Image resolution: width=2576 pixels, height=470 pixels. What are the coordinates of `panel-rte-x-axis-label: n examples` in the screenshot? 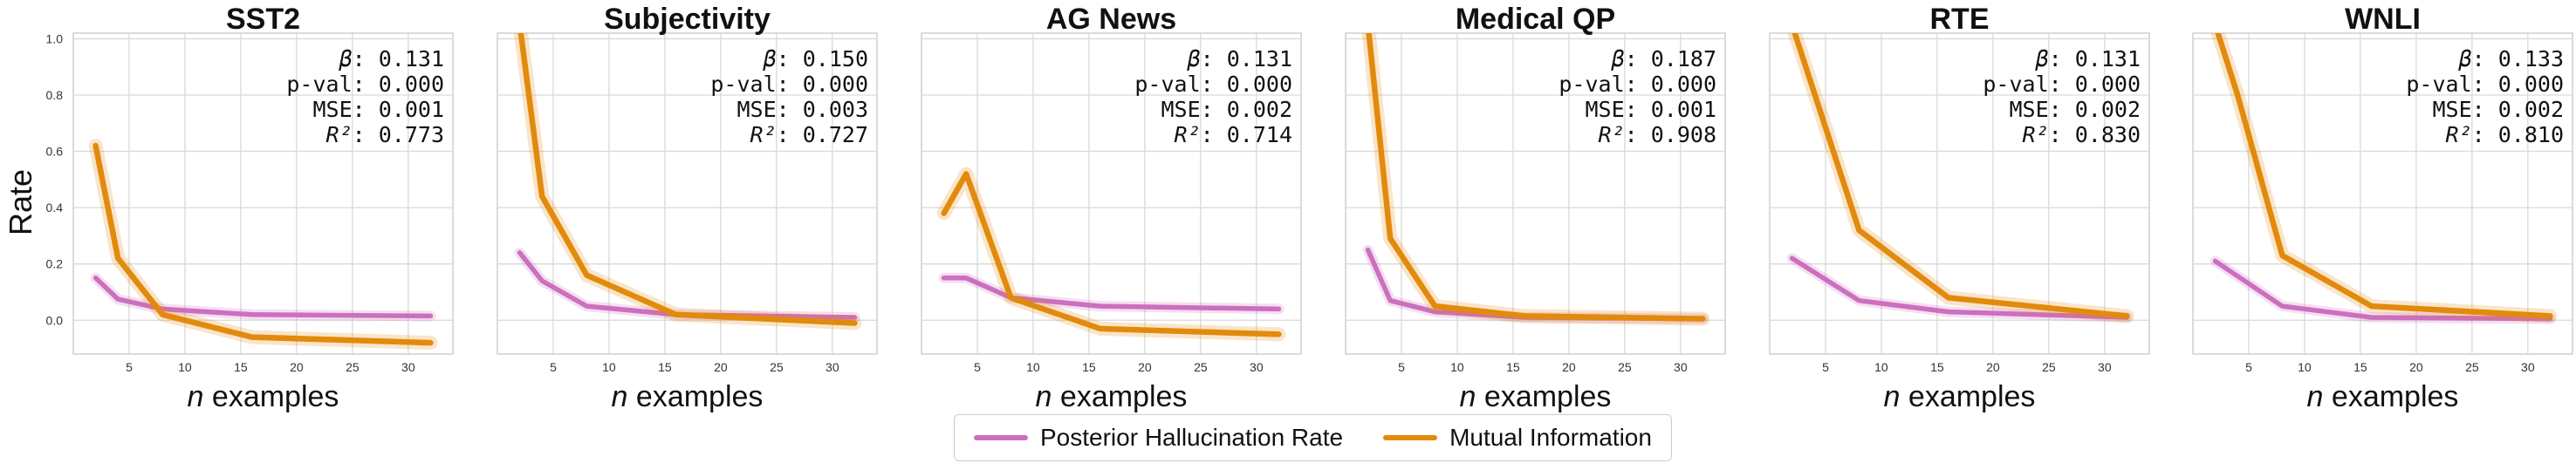 It's located at (1960, 396).